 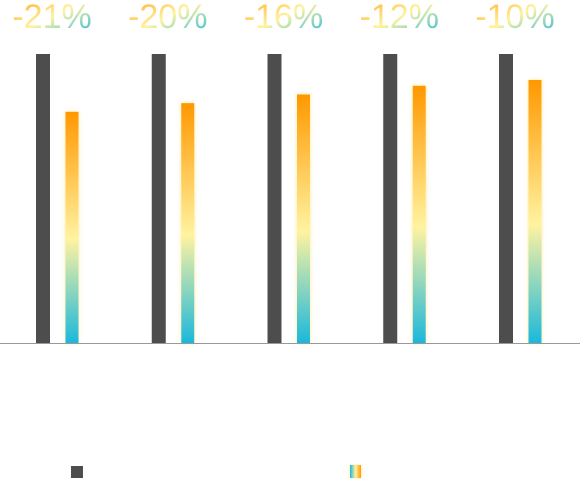 I want to click on value-label-1: -21%, so click(x=51, y=18).